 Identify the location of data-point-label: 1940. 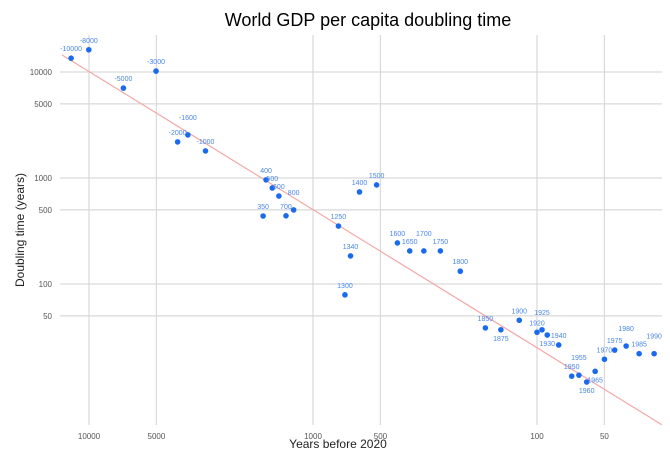
(559, 336).